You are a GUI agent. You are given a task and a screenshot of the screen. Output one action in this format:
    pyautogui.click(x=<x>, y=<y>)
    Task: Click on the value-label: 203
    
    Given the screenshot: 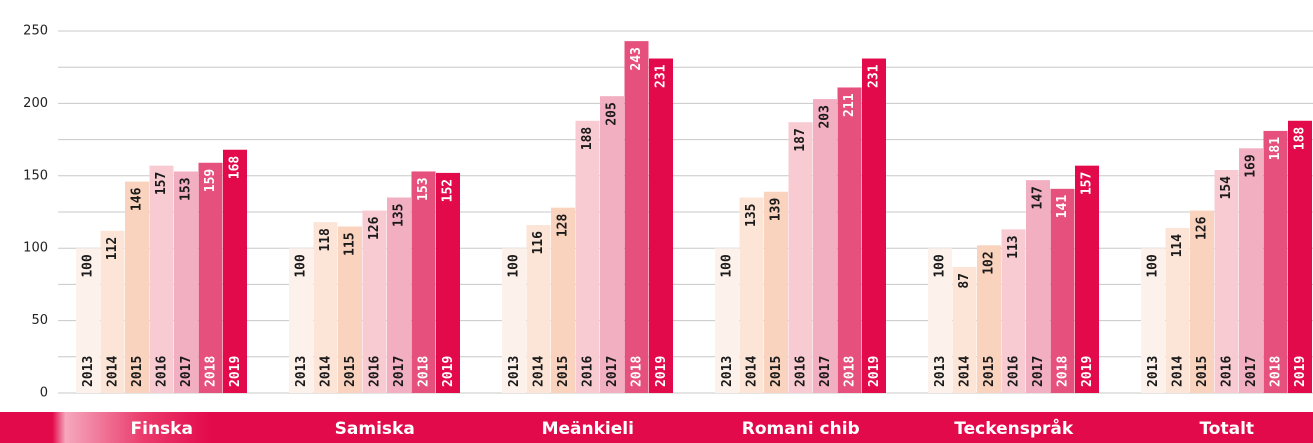 What is the action you would take?
    pyautogui.click(x=825, y=116)
    